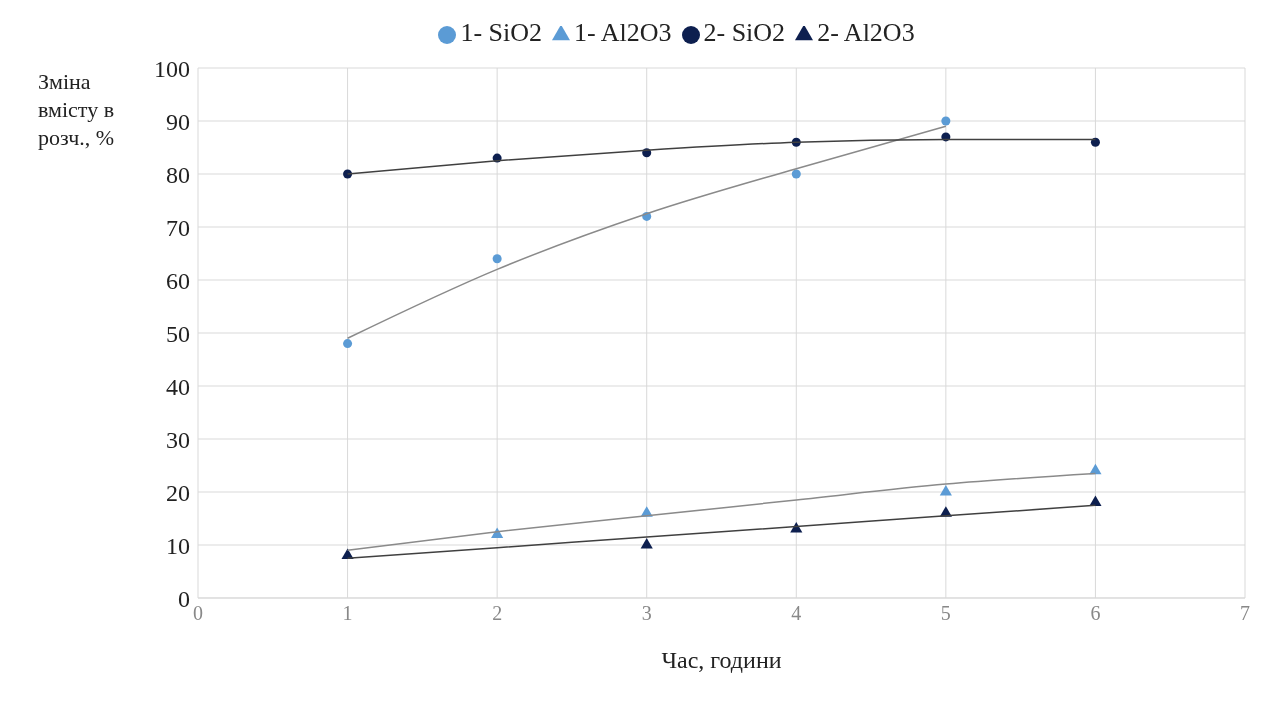 The height and width of the screenshot is (708, 1283). What do you see at coordinates (178, 121) in the screenshot?
I see `y-tick-label: 90` at bounding box center [178, 121].